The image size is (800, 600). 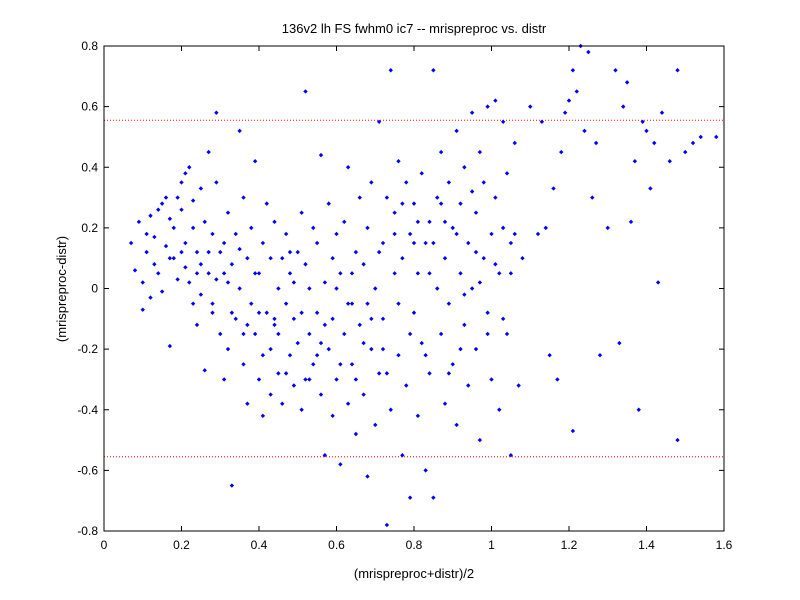 What do you see at coordinates (87, 531) in the screenshot?
I see `y-tick-label: -0.8` at bounding box center [87, 531].